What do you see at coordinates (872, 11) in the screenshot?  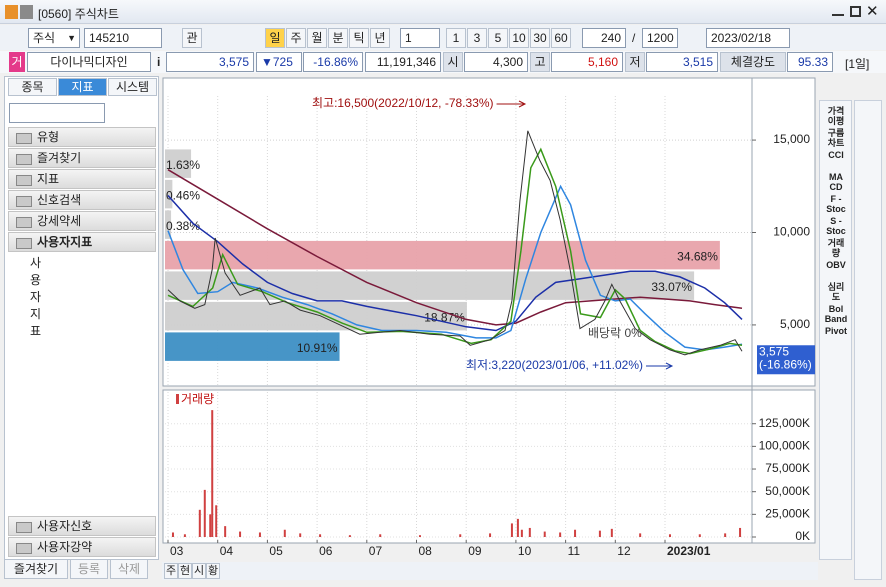 I see `close-button: ✕` at bounding box center [872, 11].